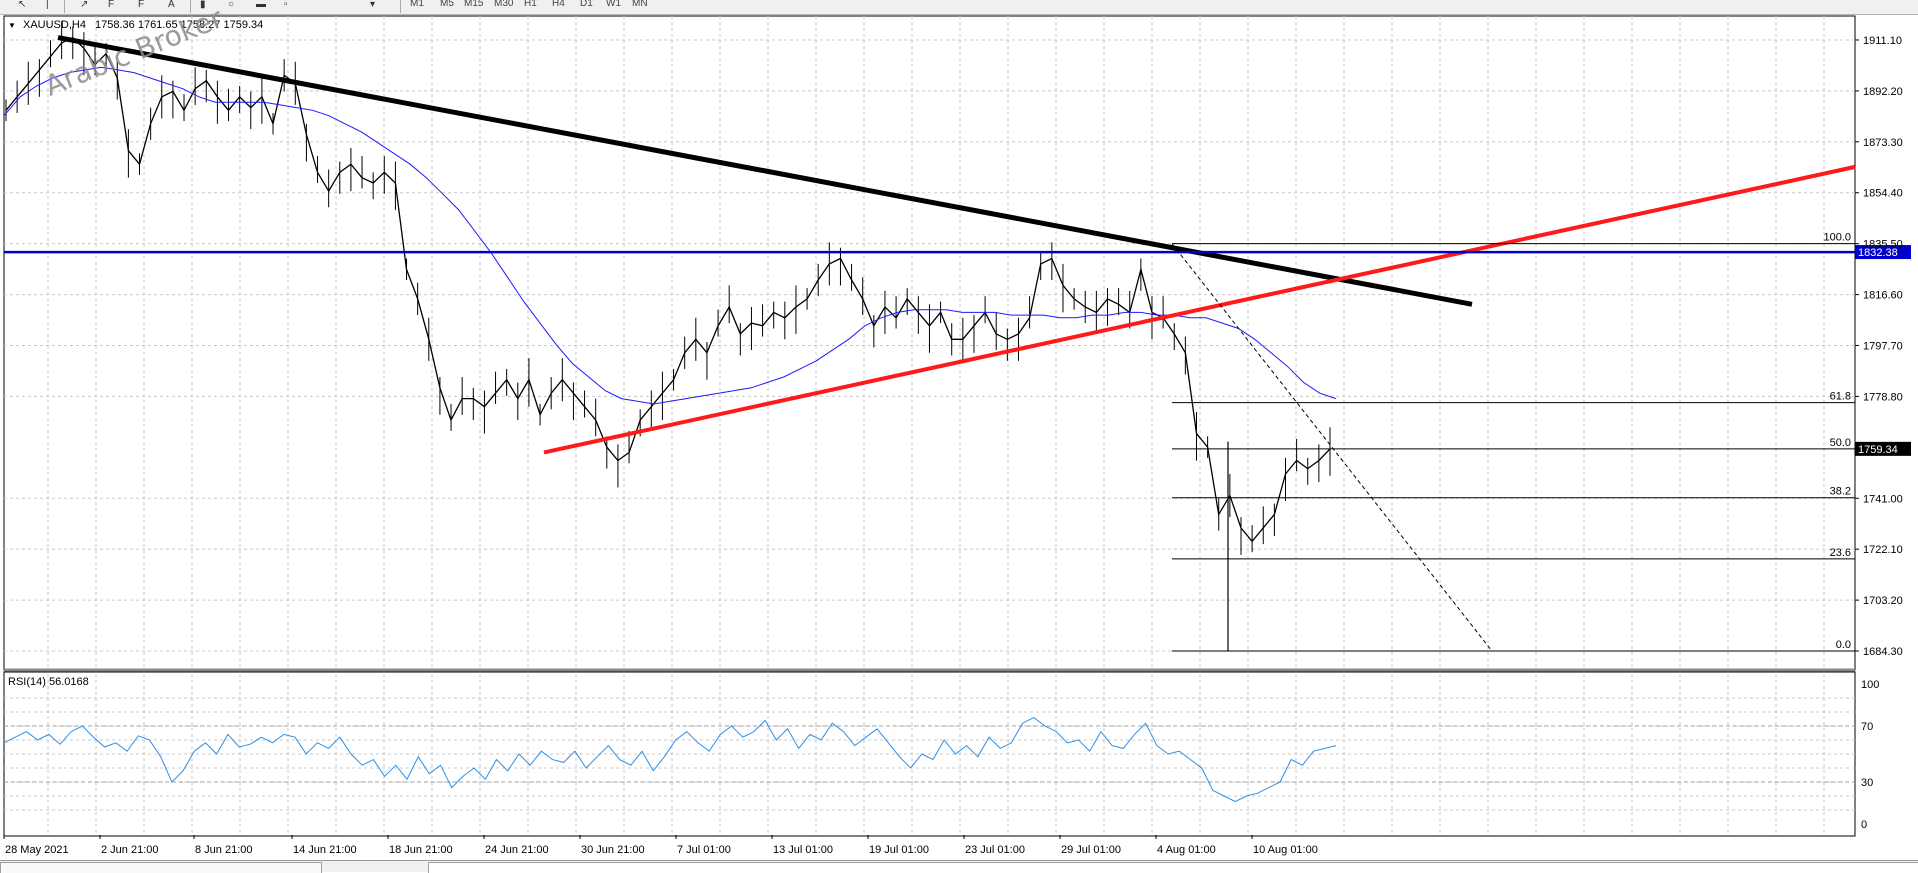 The height and width of the screenshot is (873, 1918). What do you see at coordinates (1883, 499) in the screenshot?
I see `y-tick-label: 1741.00` at bounding box center [1883, 499].